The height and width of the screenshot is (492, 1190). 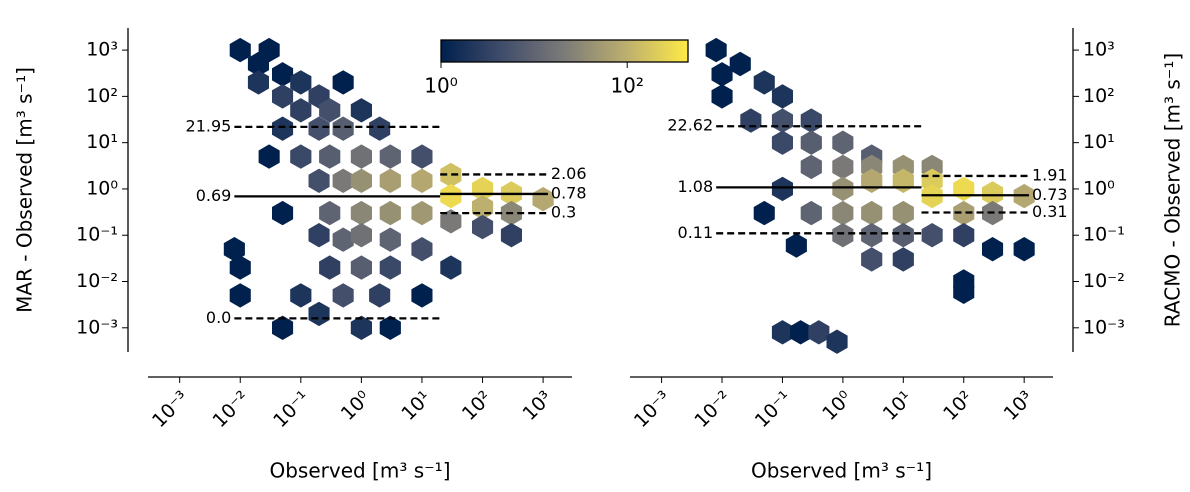 What do you see at coordinates (1104, 281) in the screenshot?
I see `y-tick-label: 10⁻²` at bounding box center [1104, 281].